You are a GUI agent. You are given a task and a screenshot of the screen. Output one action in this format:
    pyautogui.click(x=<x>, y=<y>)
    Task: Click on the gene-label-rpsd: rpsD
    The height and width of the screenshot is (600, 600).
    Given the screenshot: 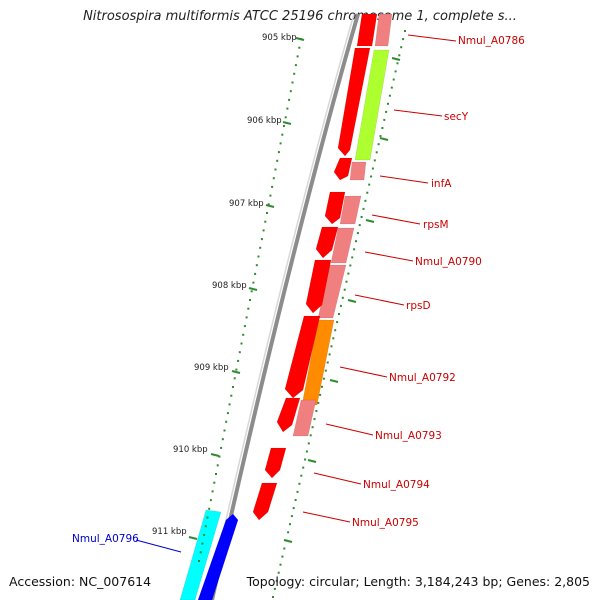 What is the action you would take?
    pyautogui.click(x=418, y=306)
    